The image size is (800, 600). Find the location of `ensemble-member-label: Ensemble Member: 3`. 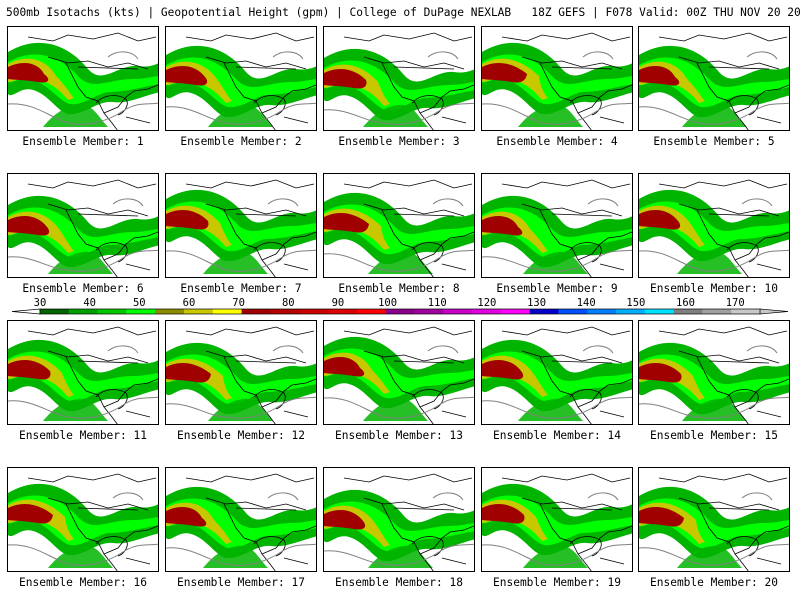

ensemble-member-label: Ensemble Member: 3 is located at coordinates (399, 141).